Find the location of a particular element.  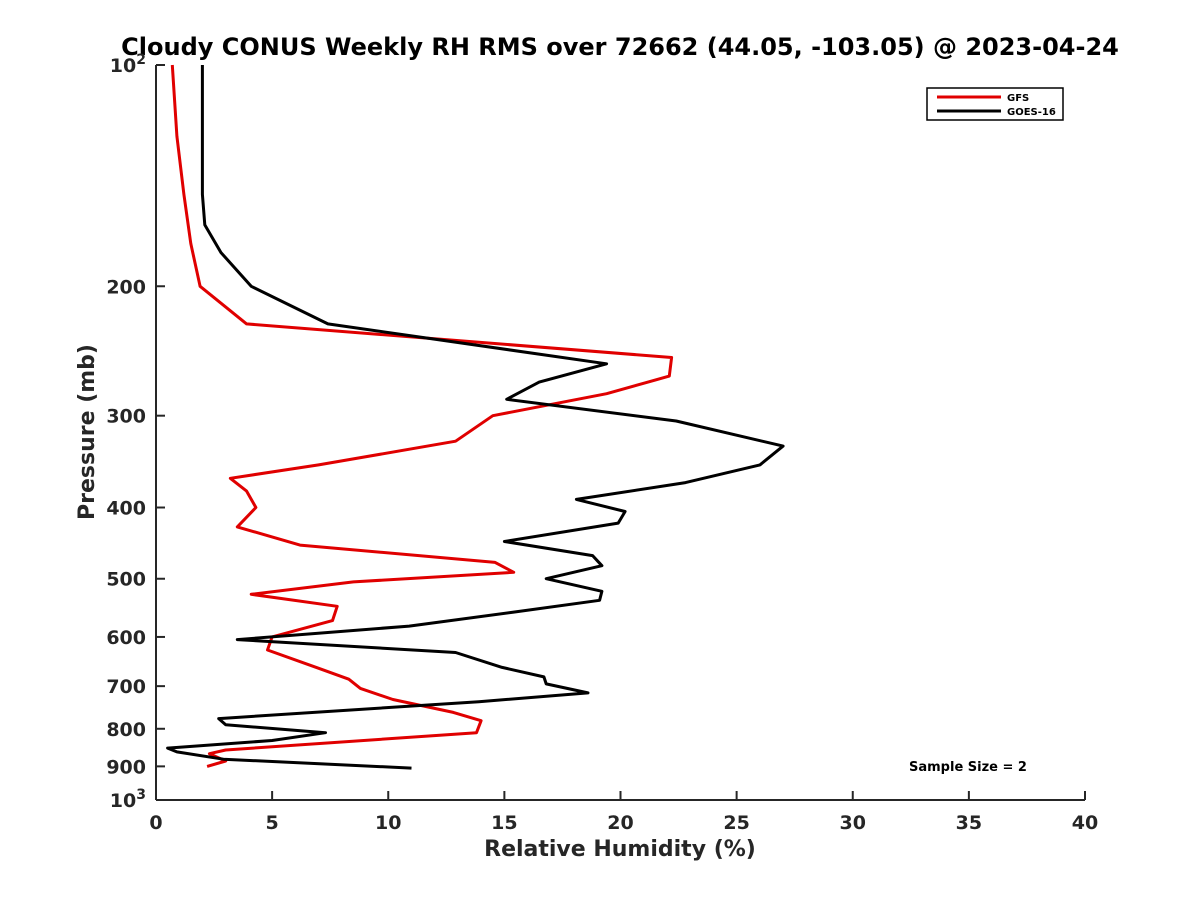

x-tick-label: 30 is located at coordinates (853, 823).